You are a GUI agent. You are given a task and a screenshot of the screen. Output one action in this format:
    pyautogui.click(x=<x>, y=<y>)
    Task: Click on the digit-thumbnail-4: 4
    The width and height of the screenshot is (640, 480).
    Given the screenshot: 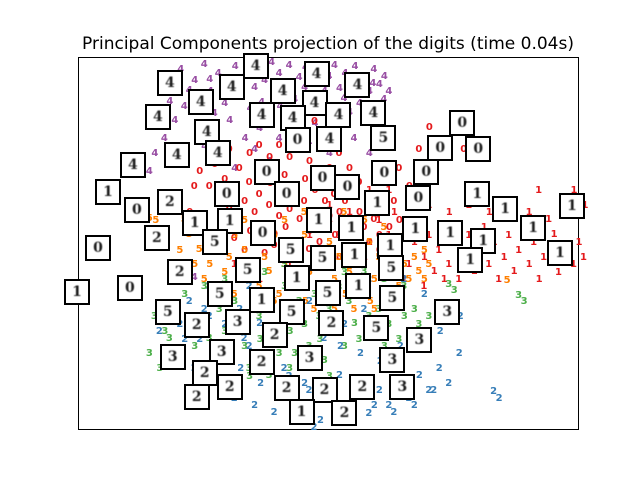 What is the action you would take?
    pyautogui.click(x=217, y=152)
    